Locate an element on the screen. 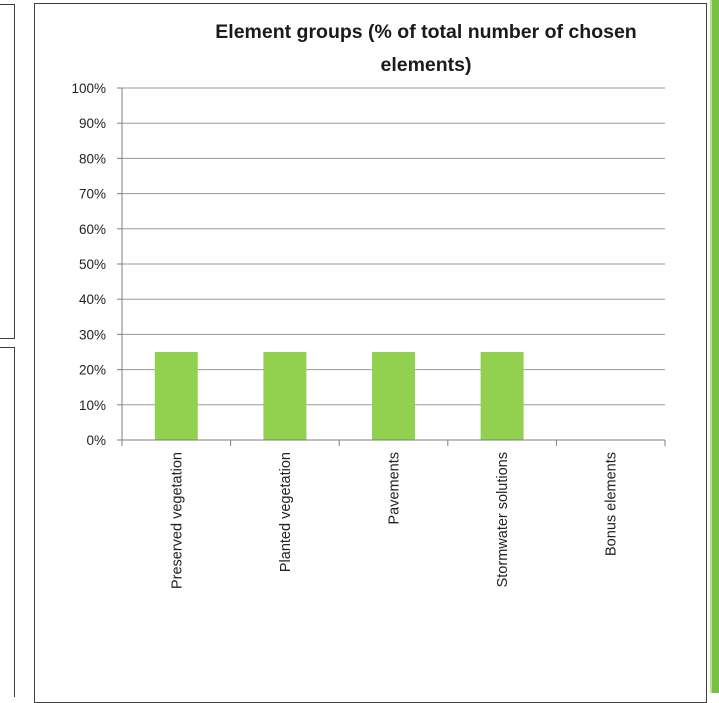 This screenshot has height=703, width=719. left-panel-bottom is located at coordinates (7, 522).